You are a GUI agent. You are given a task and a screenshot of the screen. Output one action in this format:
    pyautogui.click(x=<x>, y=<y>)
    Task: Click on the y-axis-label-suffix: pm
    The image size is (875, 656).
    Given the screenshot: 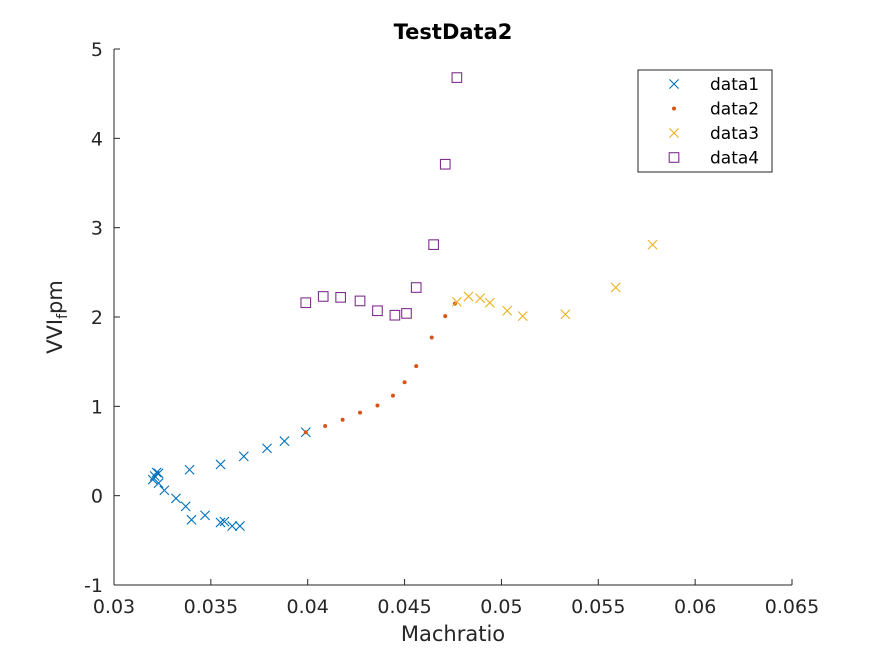 What is the action you would take?
    pyautogui.click(x=55, y=297)
    